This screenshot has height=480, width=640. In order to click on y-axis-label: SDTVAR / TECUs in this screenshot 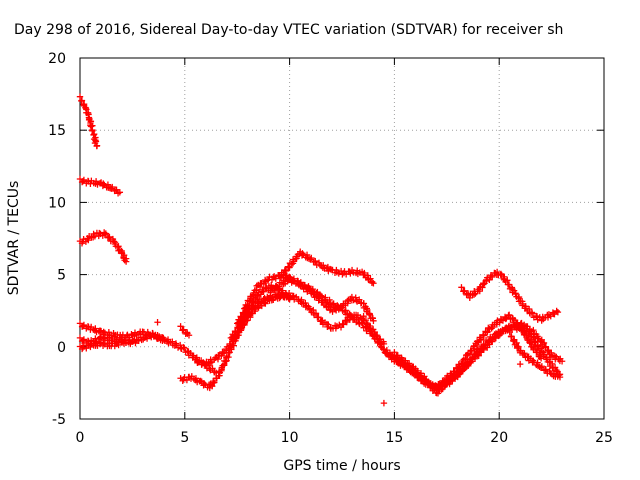, I will do `click(14, 238)`.